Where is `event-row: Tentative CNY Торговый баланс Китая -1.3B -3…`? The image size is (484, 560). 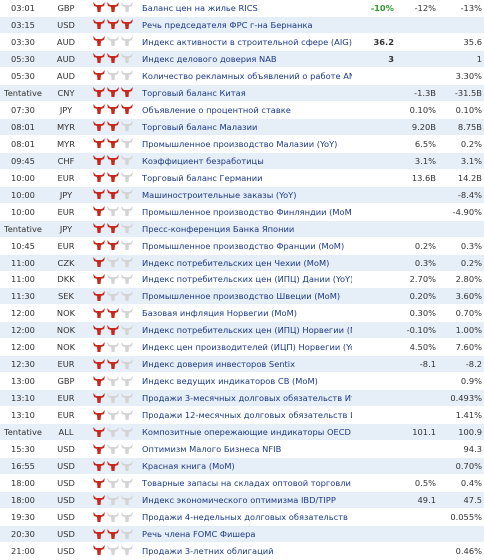
event-row: Tentative CNY Торговый баланс Китая -1.3B -3… is located at coordinates (242, 93).